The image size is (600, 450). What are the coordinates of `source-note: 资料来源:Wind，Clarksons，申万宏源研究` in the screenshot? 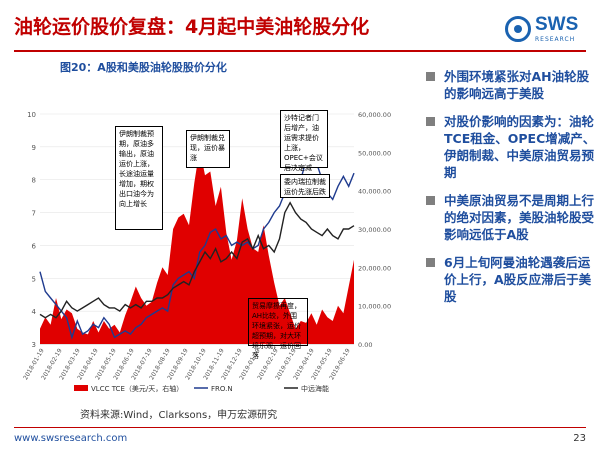 It's located at (179, 415).